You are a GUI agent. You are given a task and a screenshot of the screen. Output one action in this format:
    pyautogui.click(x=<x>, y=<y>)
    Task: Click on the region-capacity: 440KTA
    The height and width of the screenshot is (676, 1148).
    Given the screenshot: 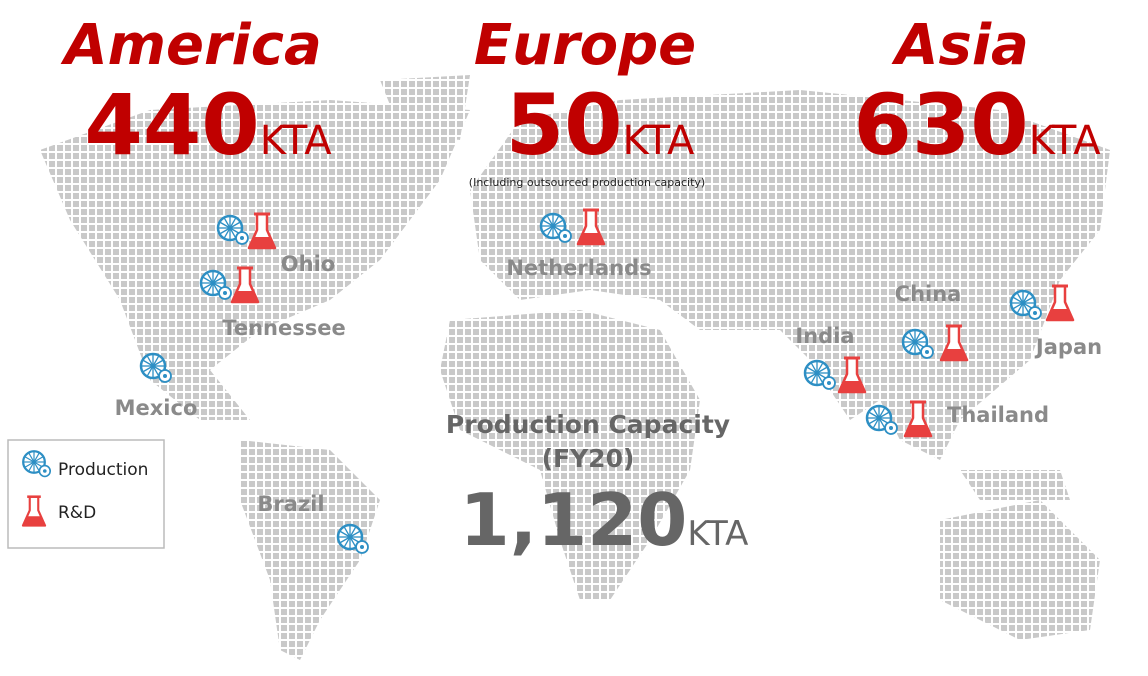 What is the action you would take?
    pyautogui.click(x=208, y=125)
    